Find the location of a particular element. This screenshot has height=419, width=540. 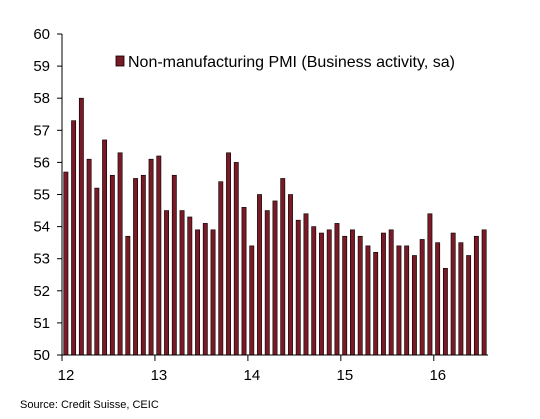

x-tick-label: 15 is located at coordinates (344, 375).